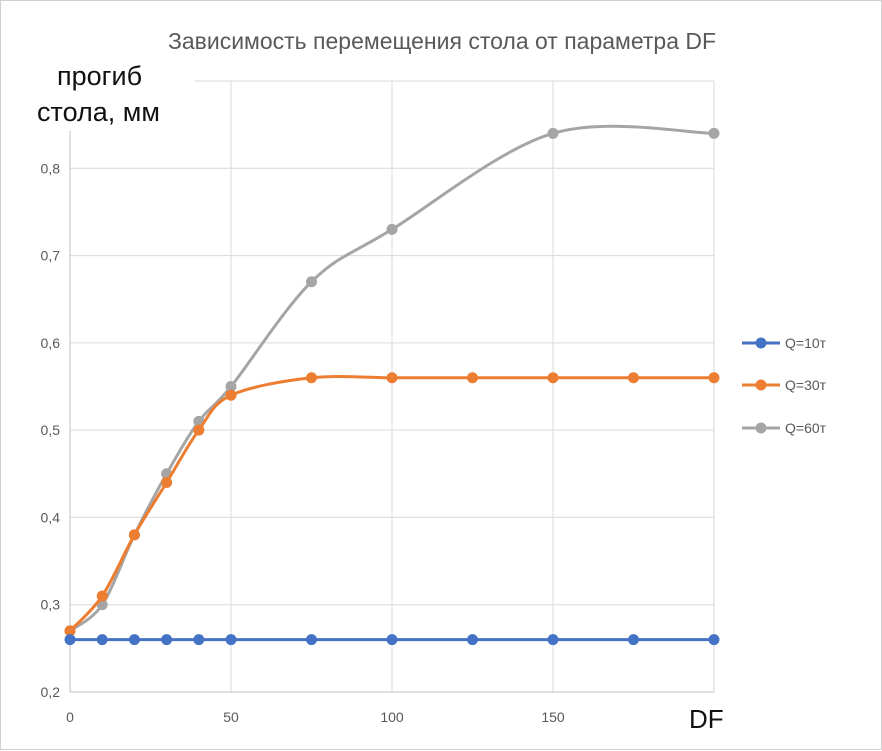 This screenshot has width=882, height=751. Describe the element at coordinates (392, 717) in the screenshot. I see `x-tick-label: 100` at that location.